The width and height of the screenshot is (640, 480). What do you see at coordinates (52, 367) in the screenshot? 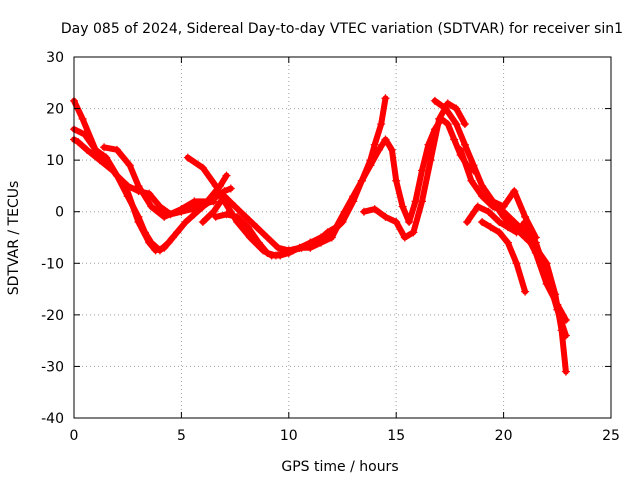
I see `y-tick-label: -30` at bounding box center [52, 367].